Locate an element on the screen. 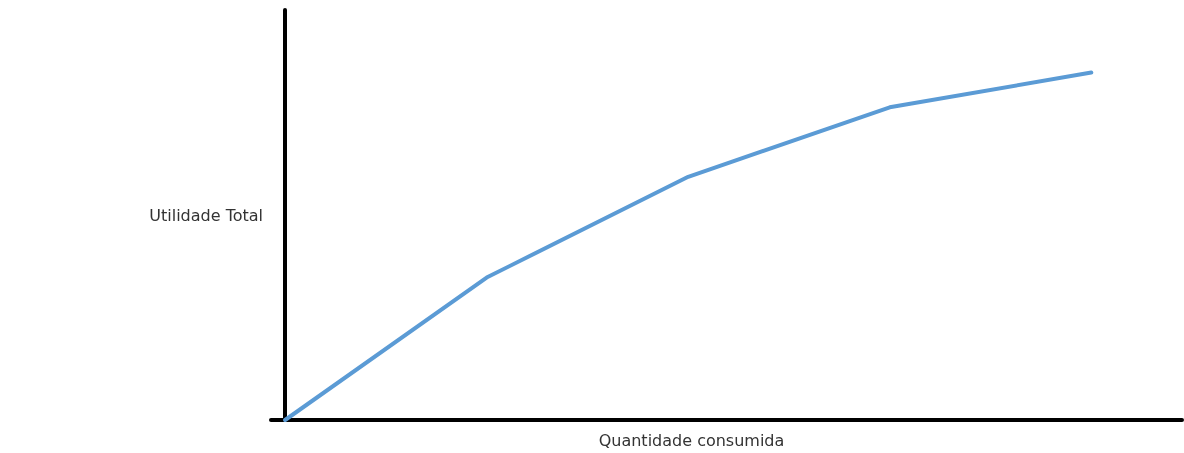  y-axis-title: Utilidade Total is located at coordinates (206, 215).